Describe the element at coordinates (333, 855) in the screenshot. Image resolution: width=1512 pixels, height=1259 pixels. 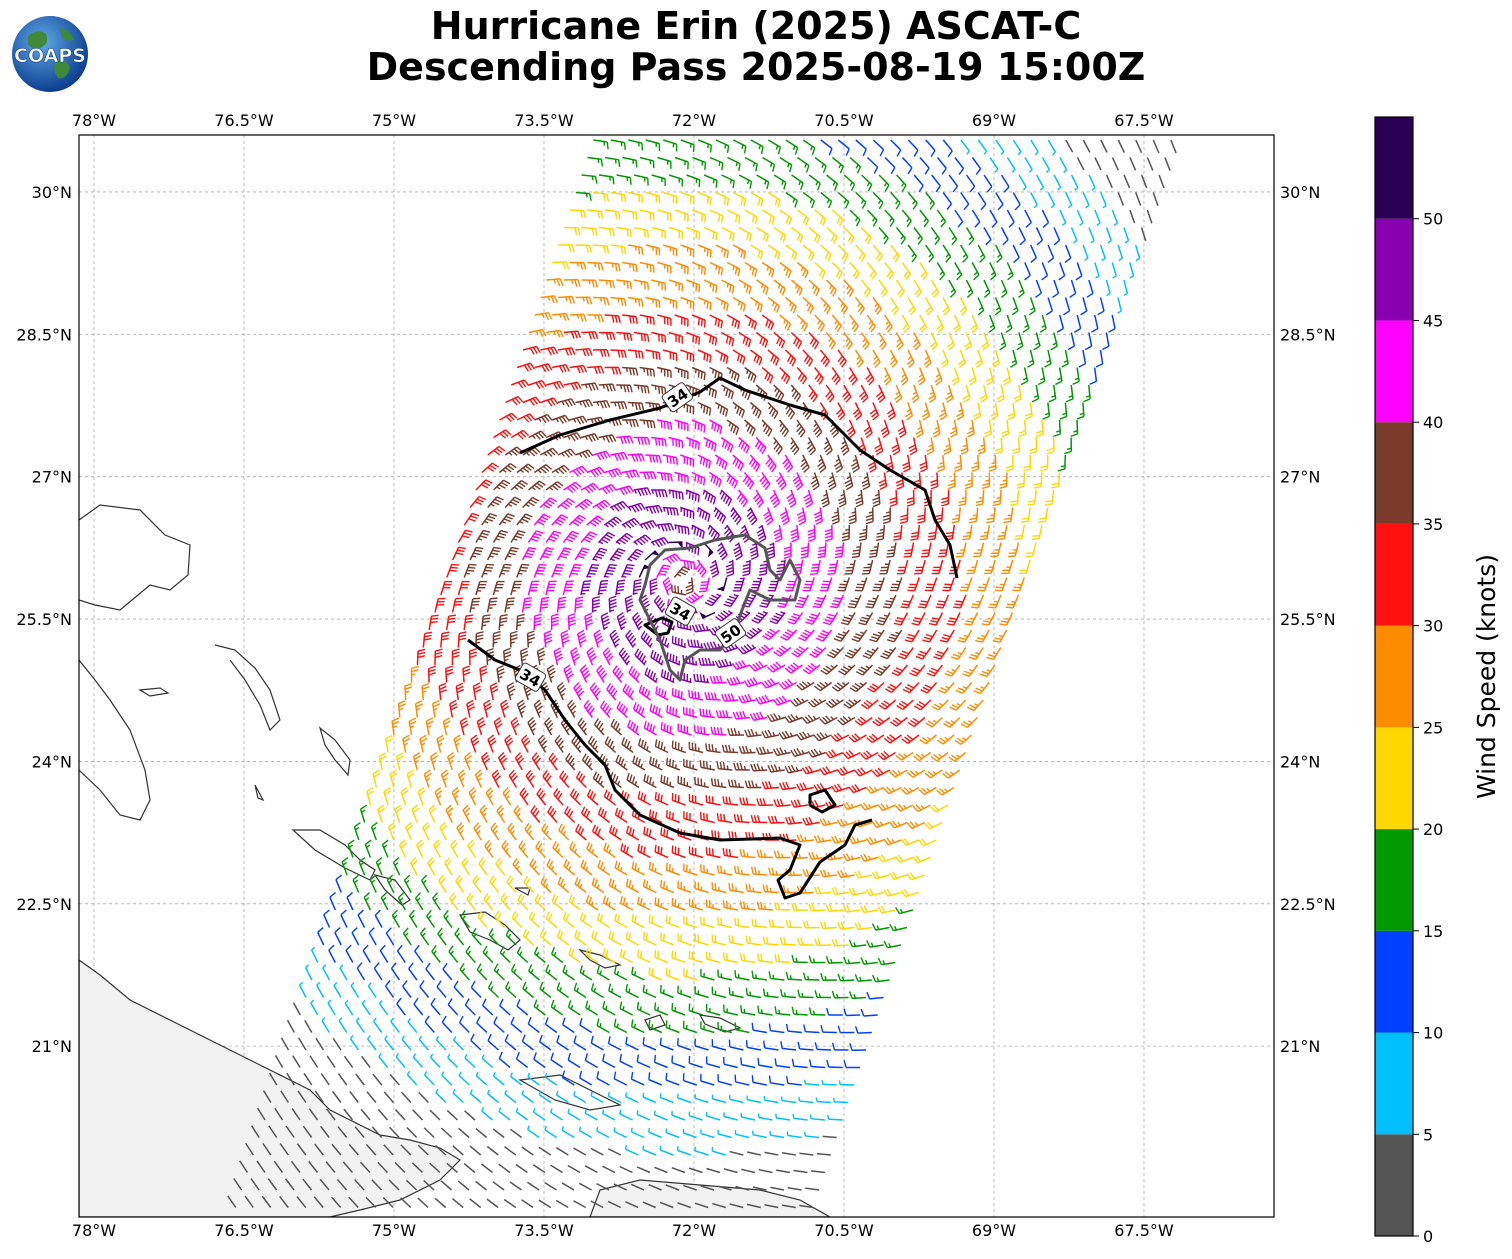
I see `coastline` at that location.